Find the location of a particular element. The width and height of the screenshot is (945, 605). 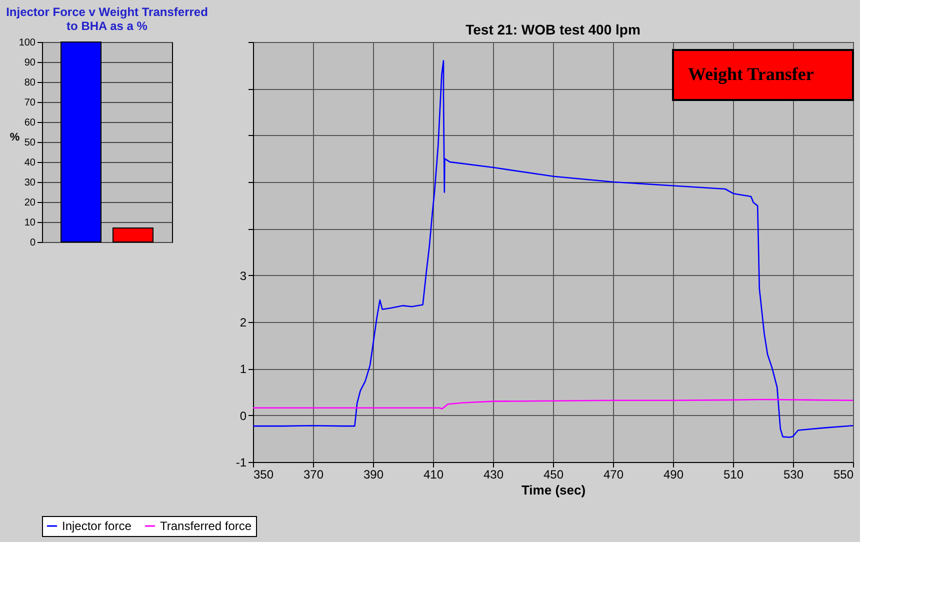

y-tick-label: 90 is located at coordinates (30, 63).